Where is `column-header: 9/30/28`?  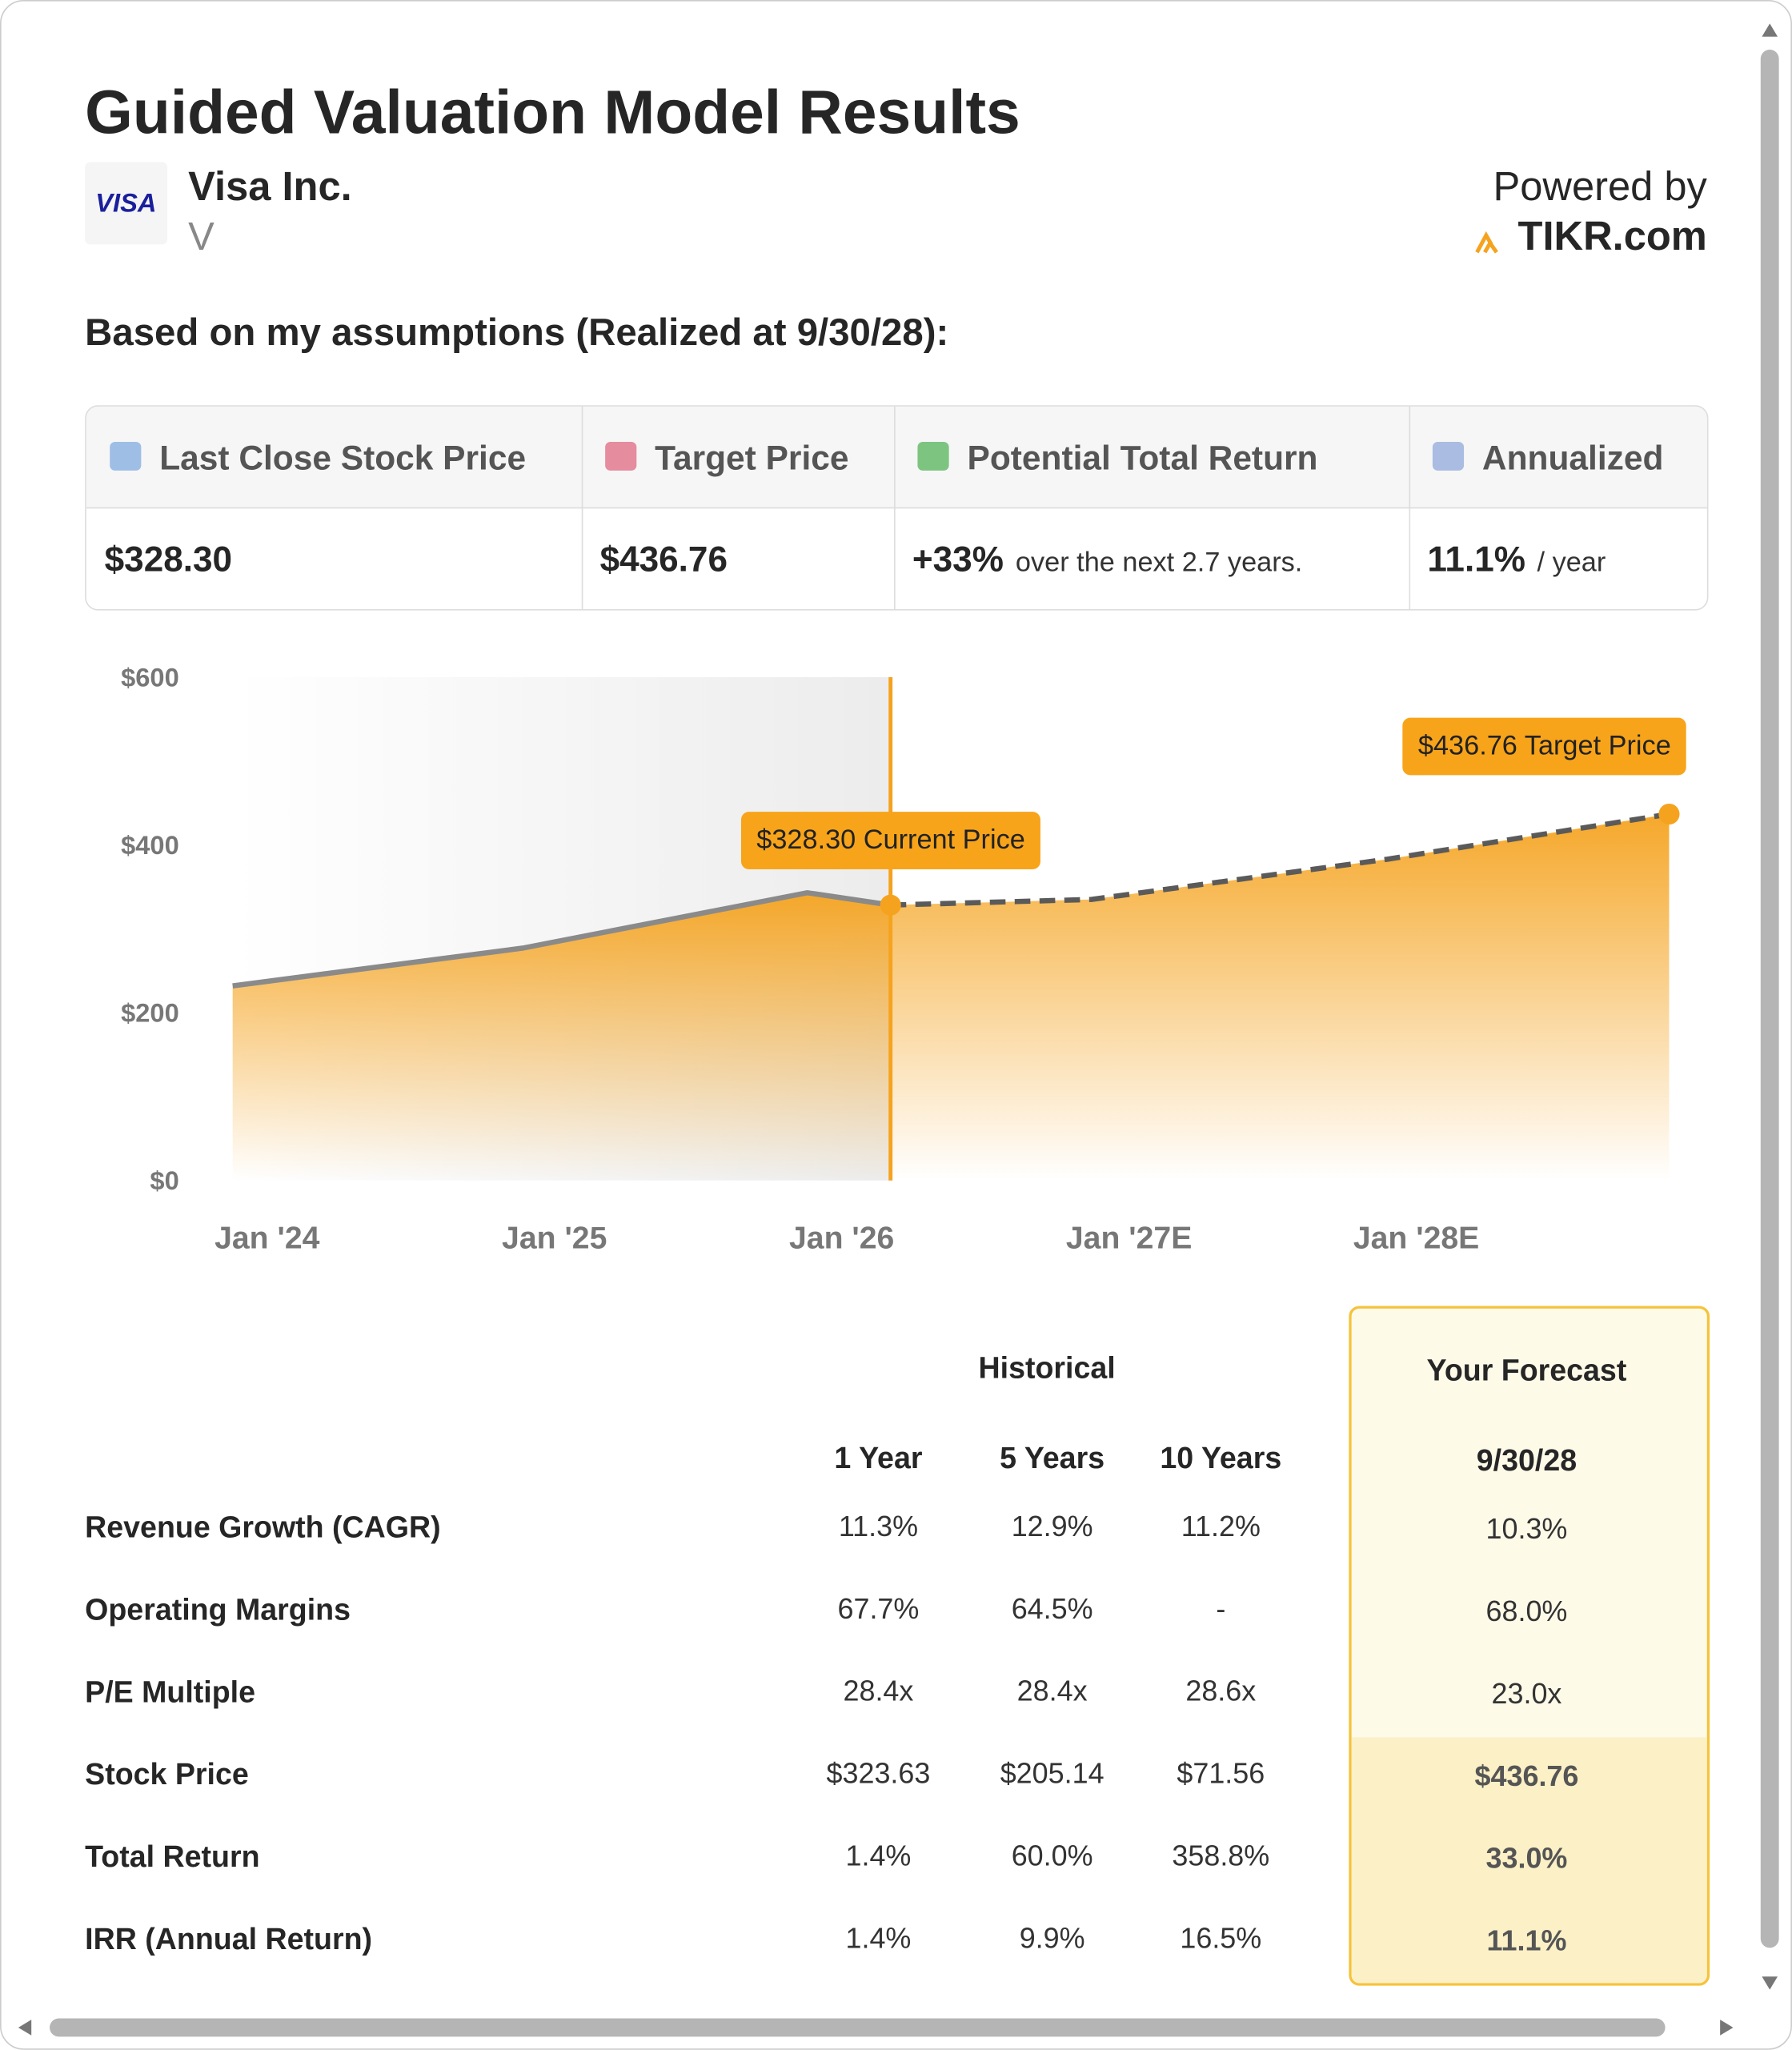
column-header: 9/30/28 is located at coordinates (1527, 1460).